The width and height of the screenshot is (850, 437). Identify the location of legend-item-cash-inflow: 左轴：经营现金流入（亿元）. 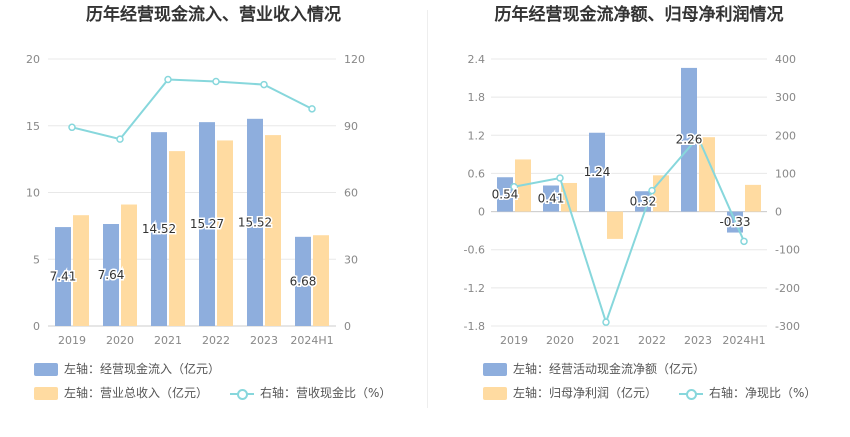
(127, 369).